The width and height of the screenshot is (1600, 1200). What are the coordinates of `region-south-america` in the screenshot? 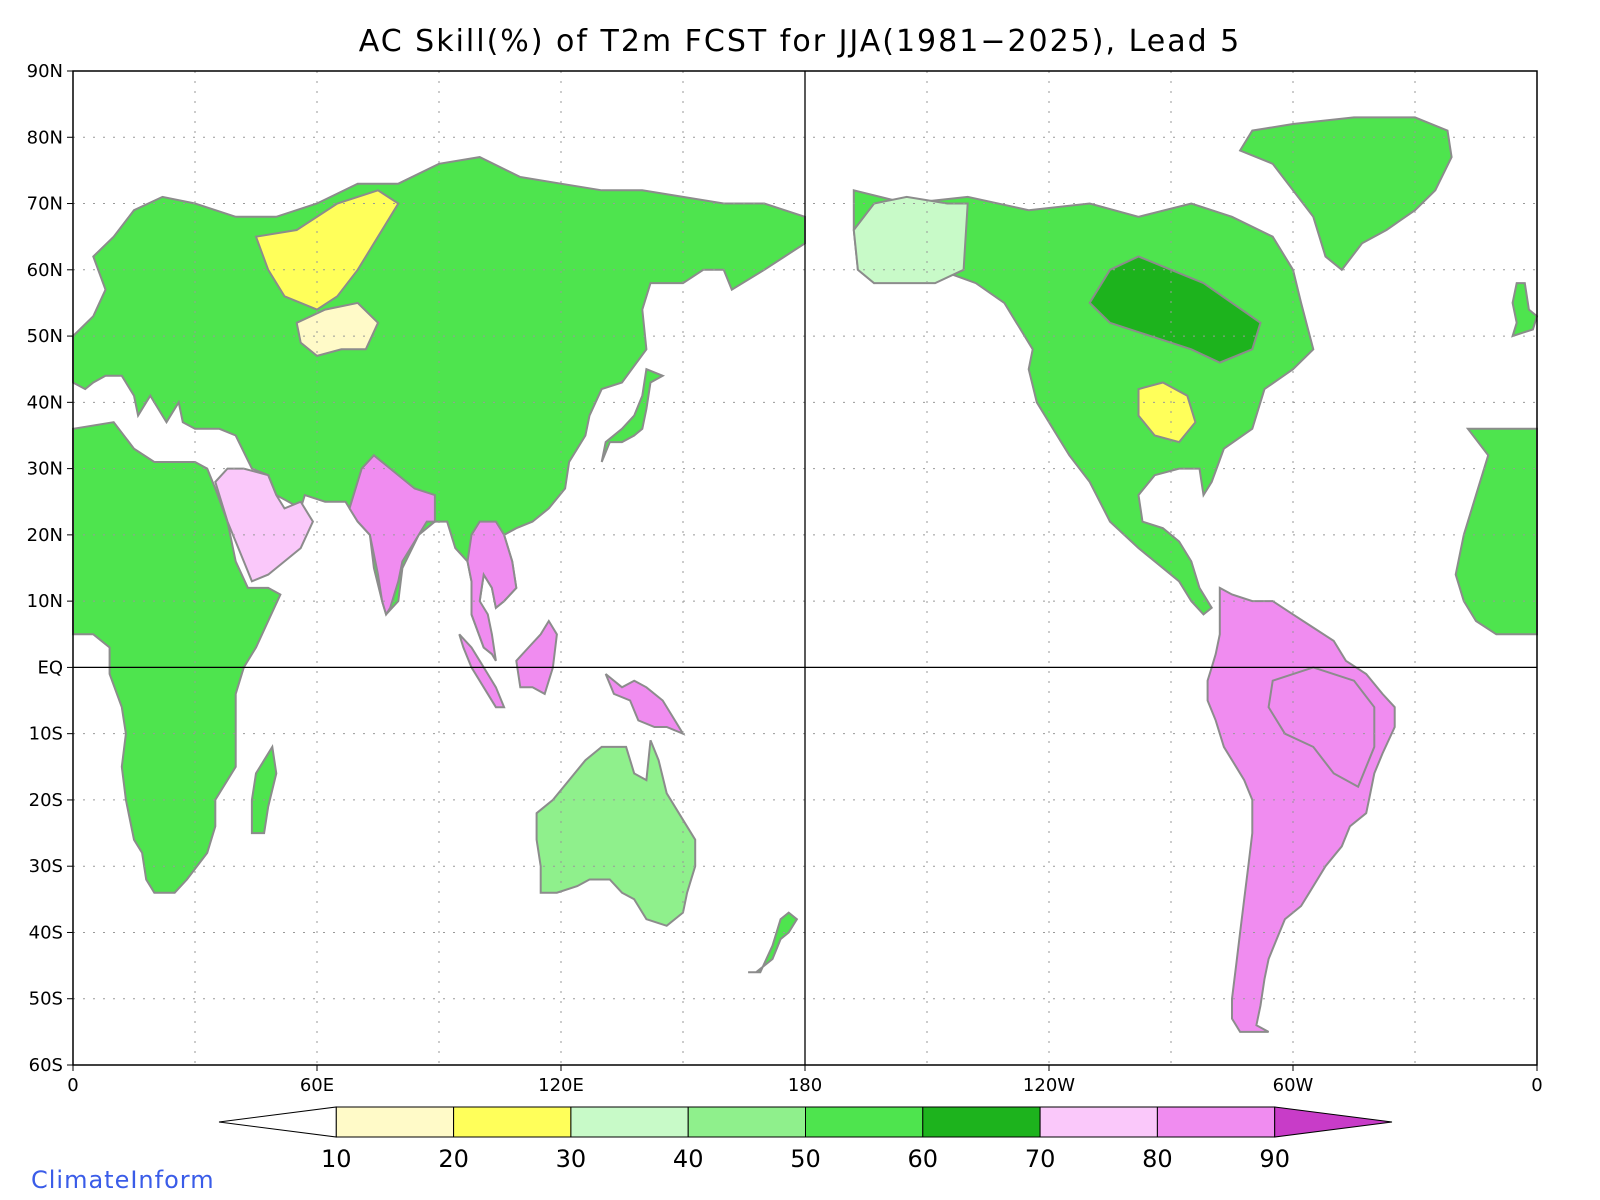 It's located at (1301, 809).